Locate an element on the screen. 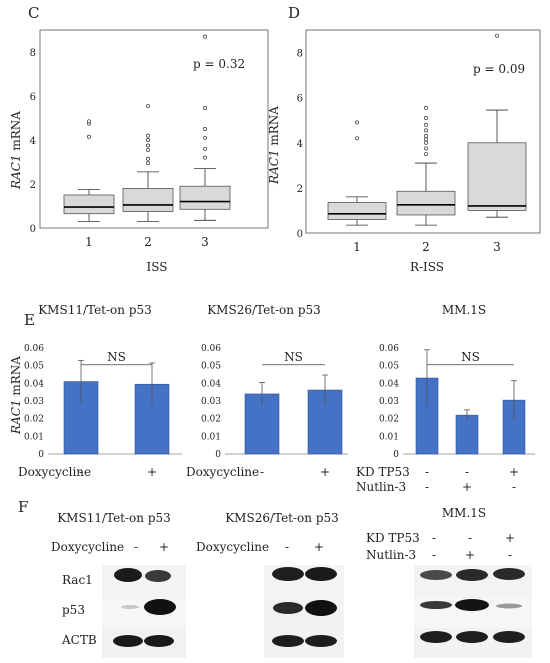  bar-e2-condition-1-sign-1: - is located at coordinates (262, 472).